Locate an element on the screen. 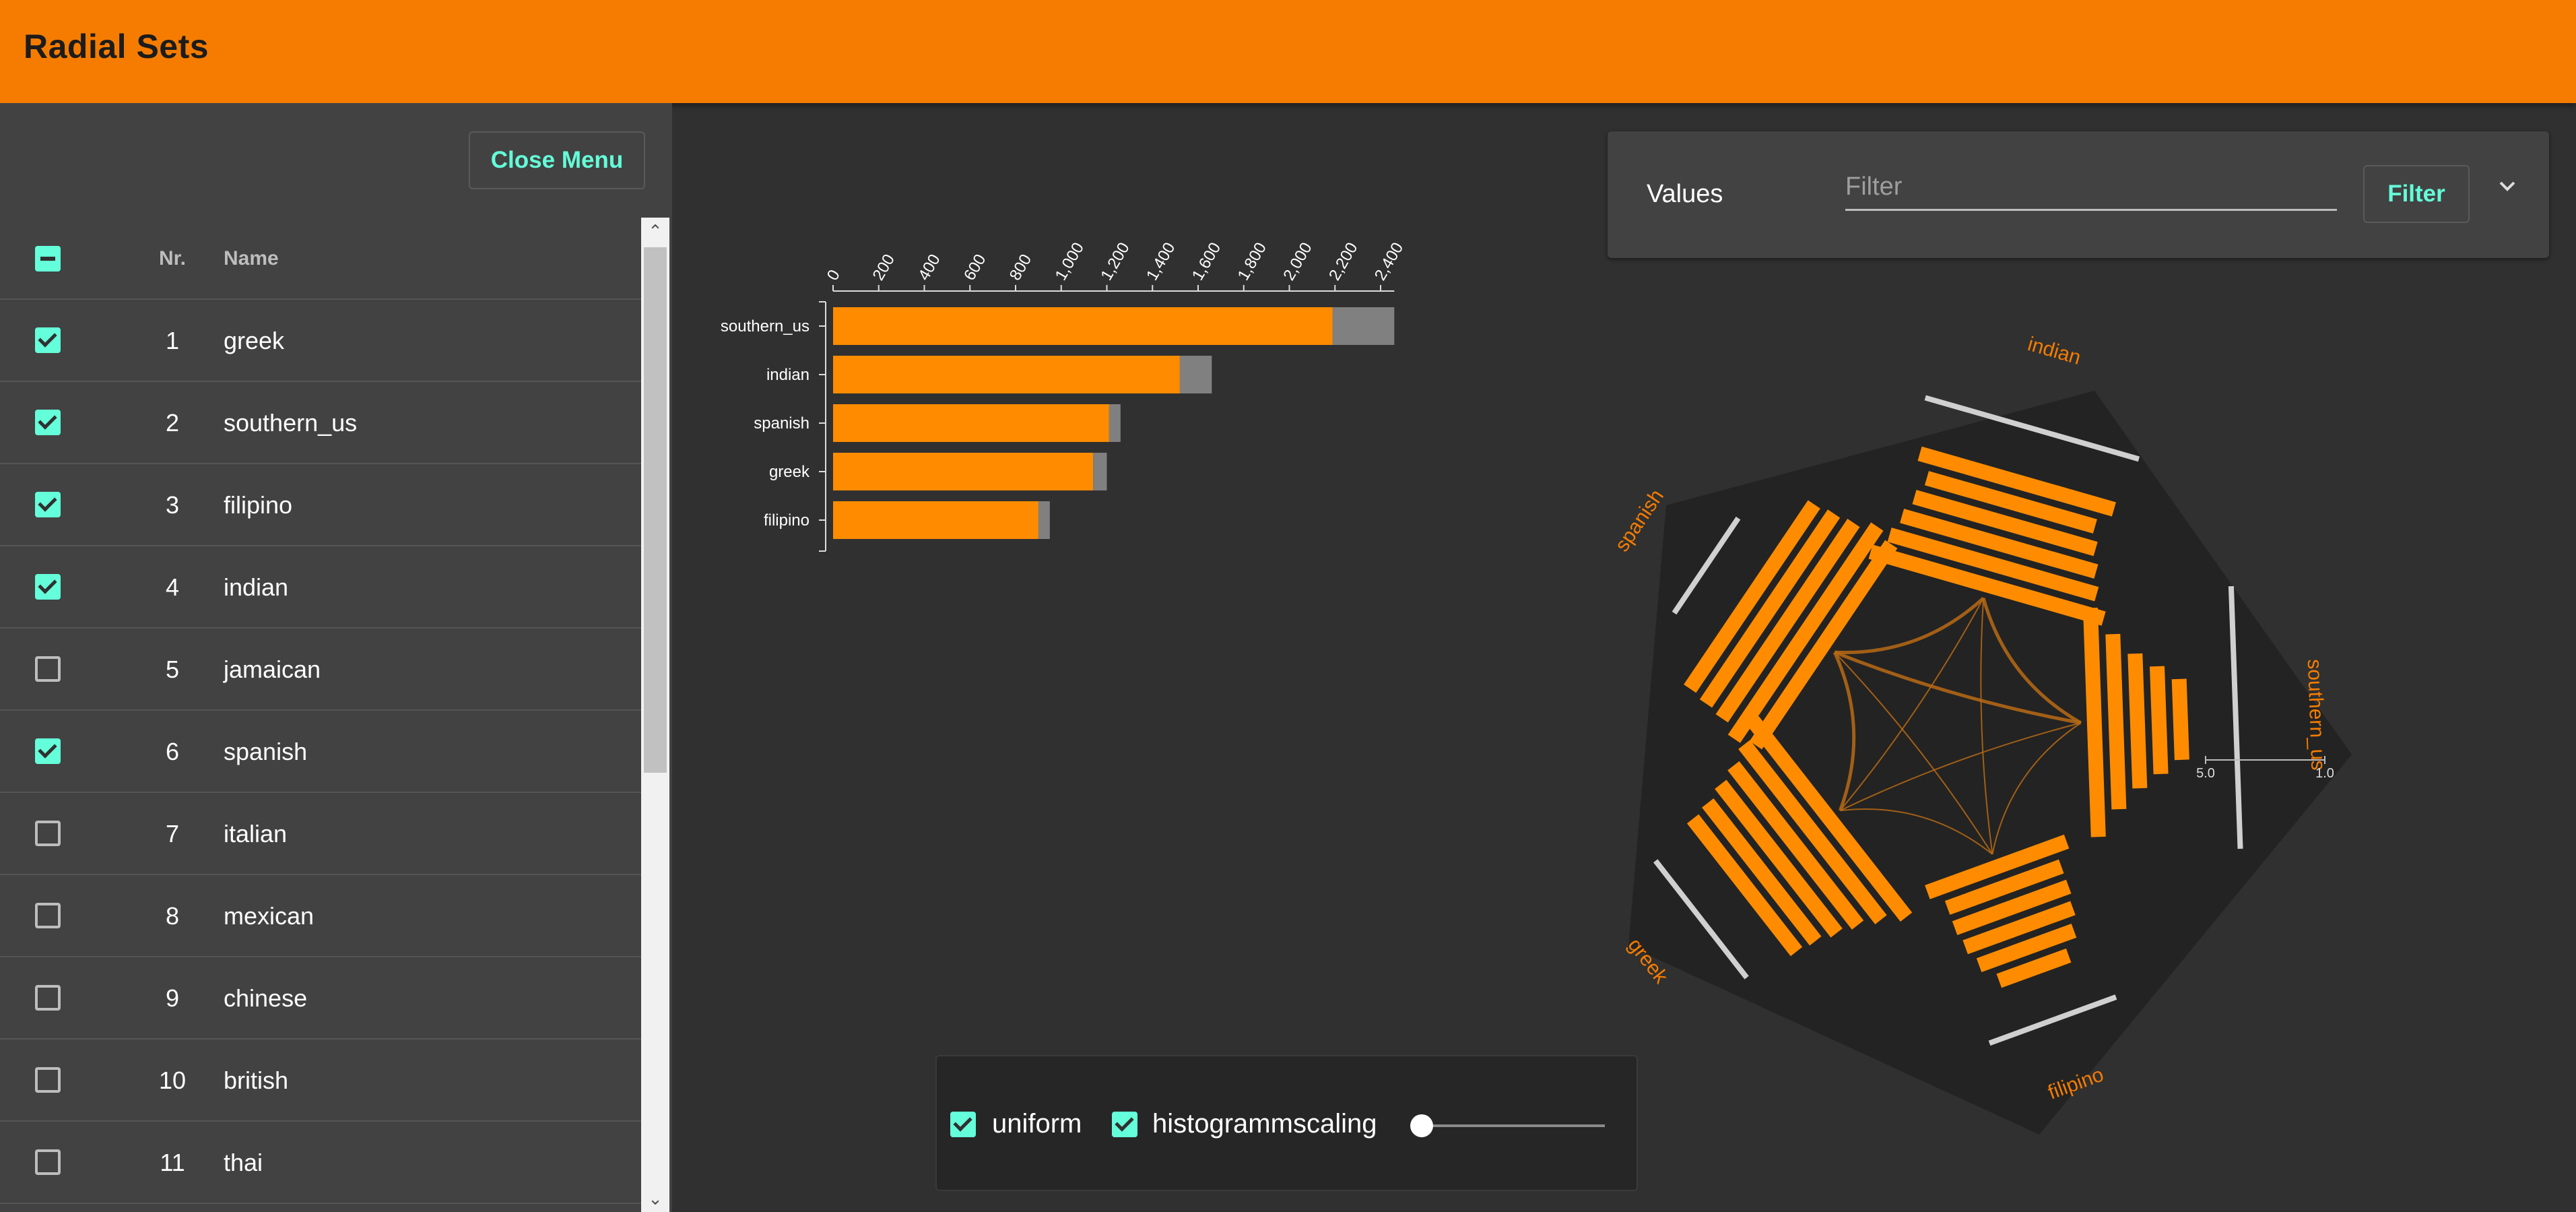  size-indicator-southern_us is located at coordinates (2235, 718).